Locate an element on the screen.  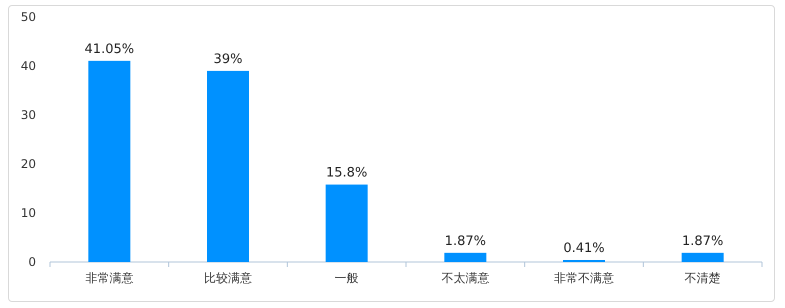
x-tick-label: 比较满意 is located at coordinates (228, 278).